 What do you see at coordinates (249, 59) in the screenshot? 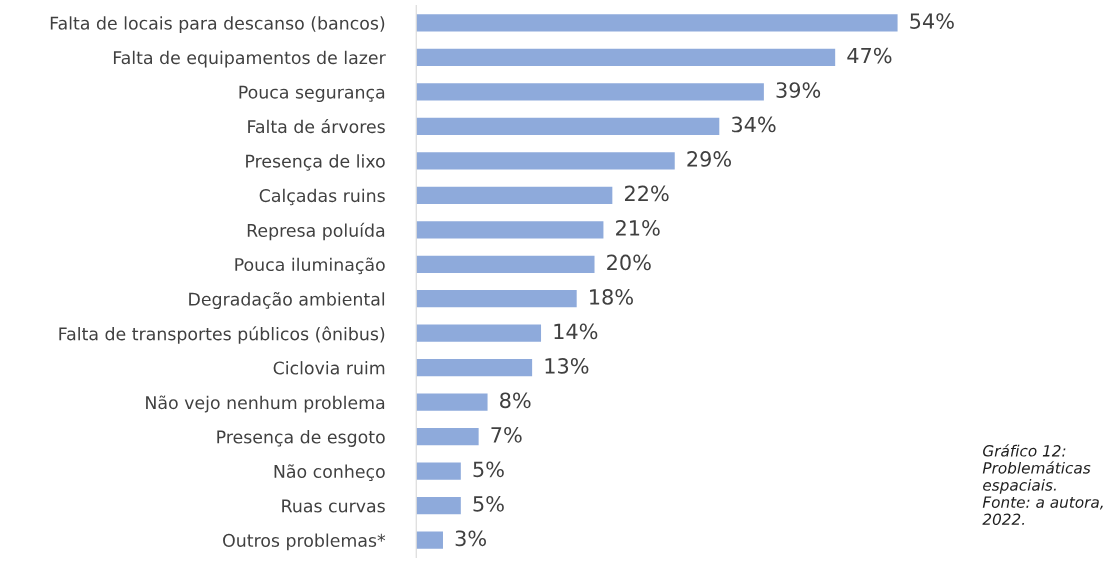
I see `y-tick-label: Falta de equipamentos de lazer` at bounding box center [249, 59].